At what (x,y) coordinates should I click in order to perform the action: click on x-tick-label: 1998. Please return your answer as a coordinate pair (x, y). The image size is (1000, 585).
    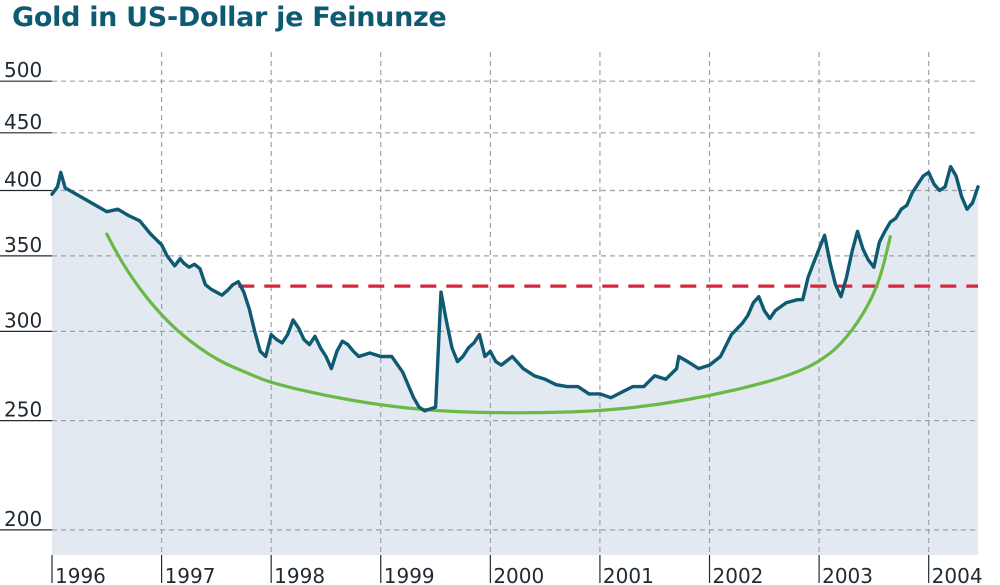
    Looking at the image, I should click on (299, 574).